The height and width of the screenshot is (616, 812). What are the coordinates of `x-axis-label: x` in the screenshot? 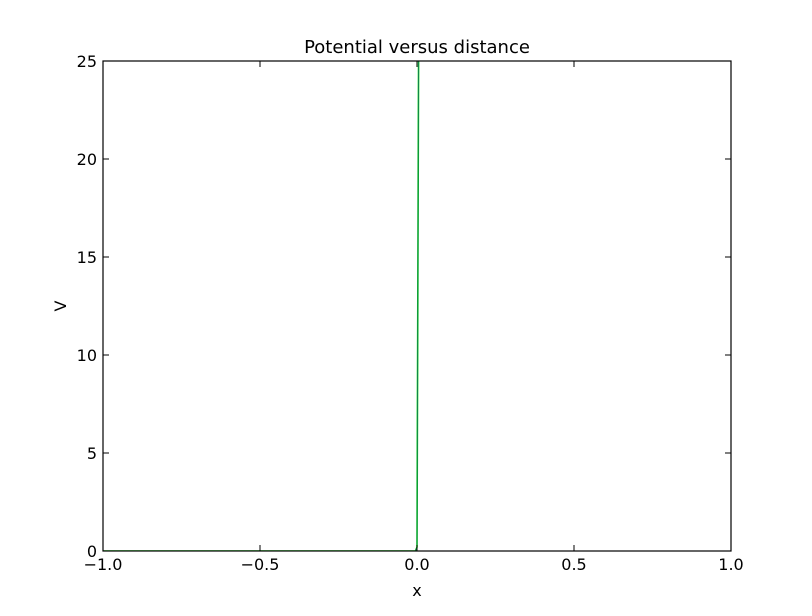 It's located at (416, 590).